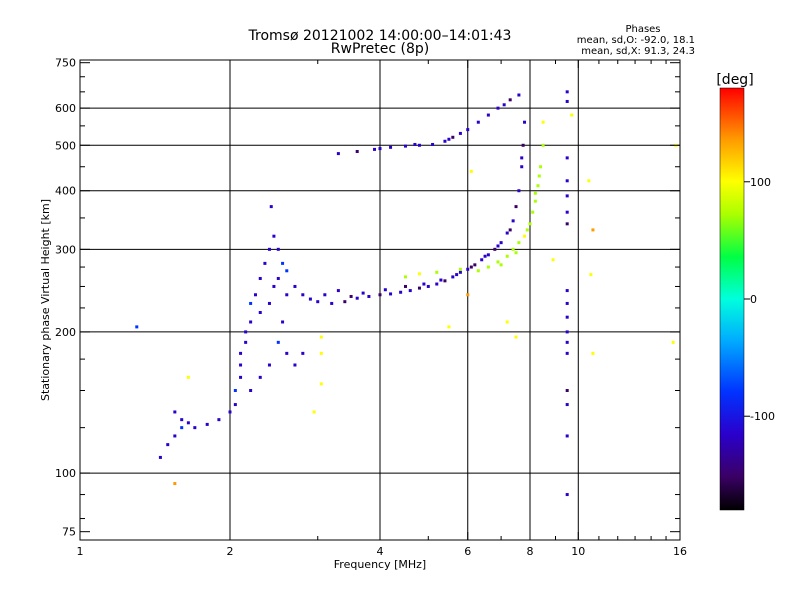  Describe the element at coordinates (65, 332) in the screenshot. I see `y-tick-label: 200` at that location.